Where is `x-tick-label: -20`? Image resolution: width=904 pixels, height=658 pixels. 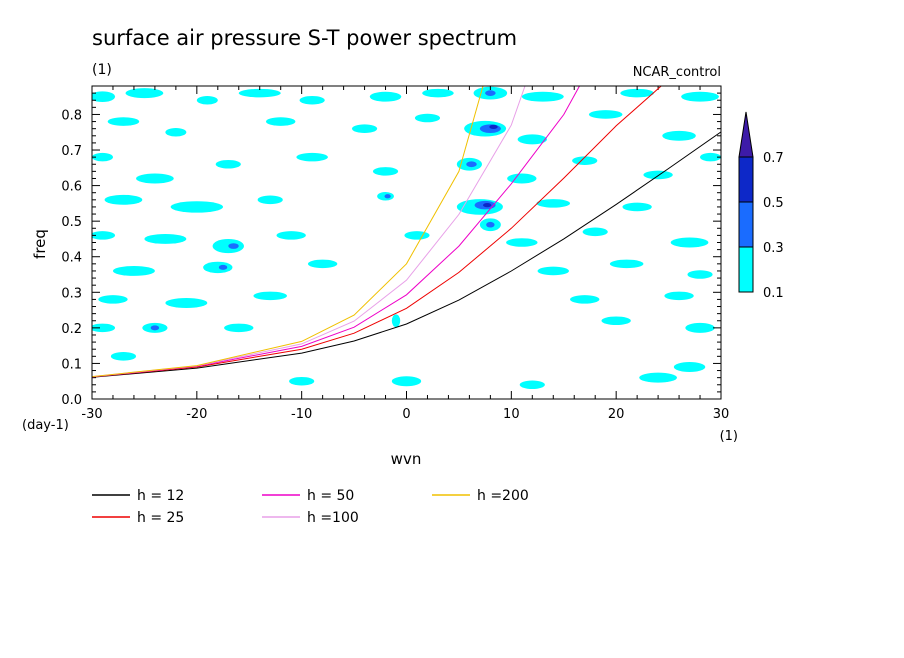
x-tick-label: -20 is located at coordinates (196, 414).